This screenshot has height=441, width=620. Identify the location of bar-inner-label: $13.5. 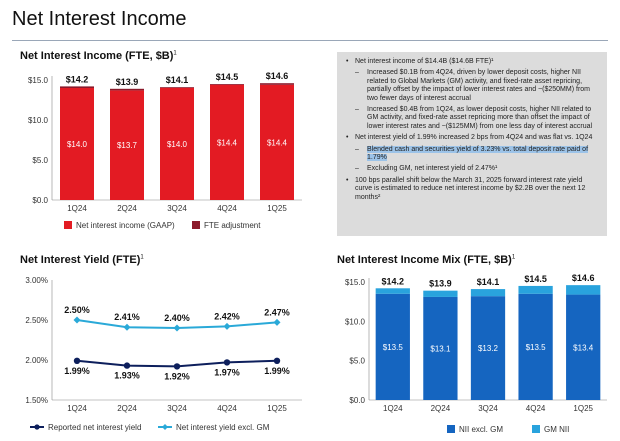
(536, 347).